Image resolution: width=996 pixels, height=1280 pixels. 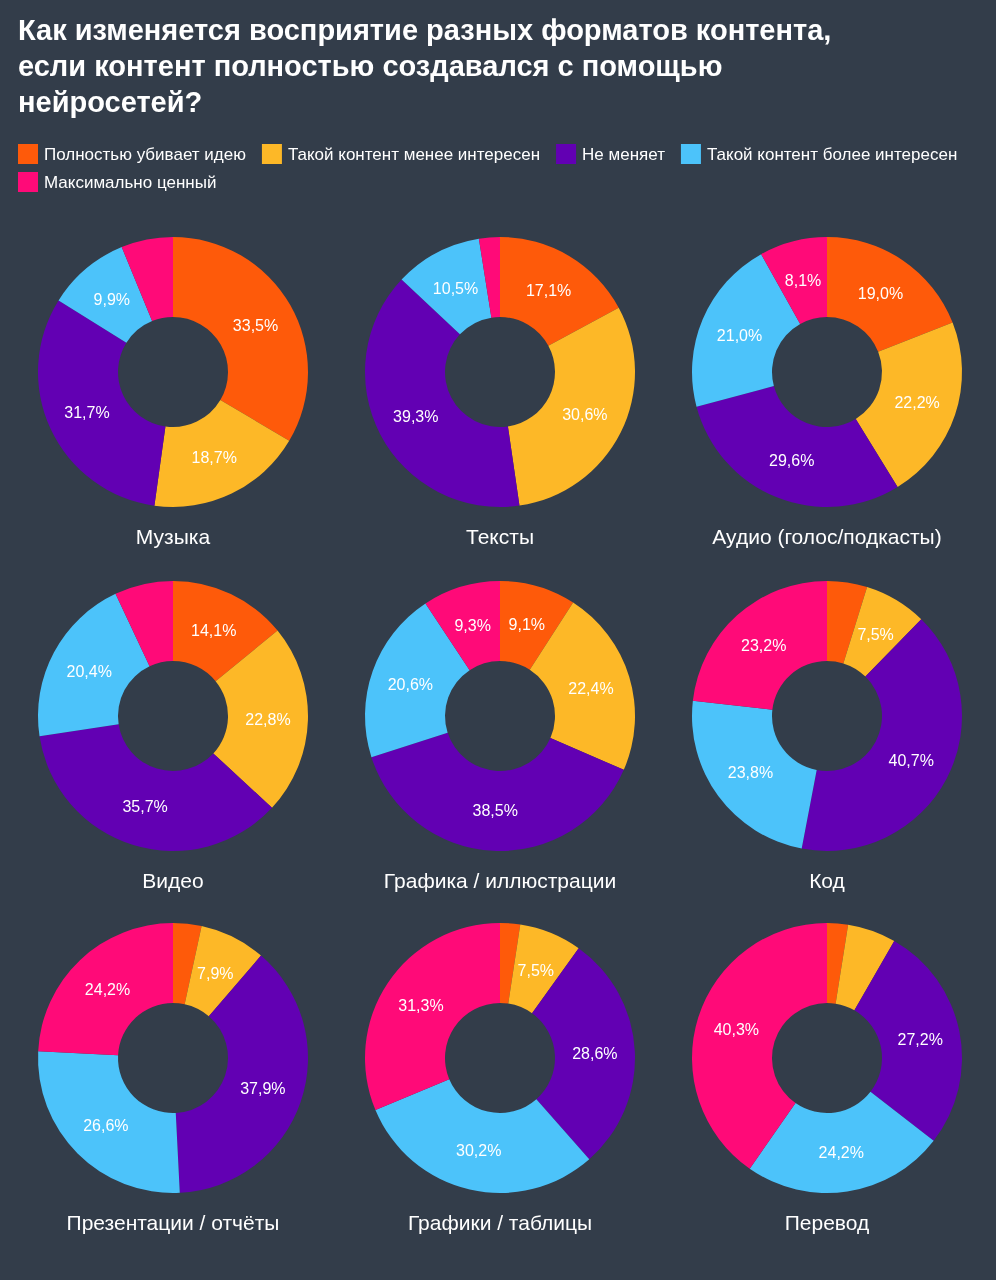 I want to click on data-label: 7,9%, so click(x=215, y=973).